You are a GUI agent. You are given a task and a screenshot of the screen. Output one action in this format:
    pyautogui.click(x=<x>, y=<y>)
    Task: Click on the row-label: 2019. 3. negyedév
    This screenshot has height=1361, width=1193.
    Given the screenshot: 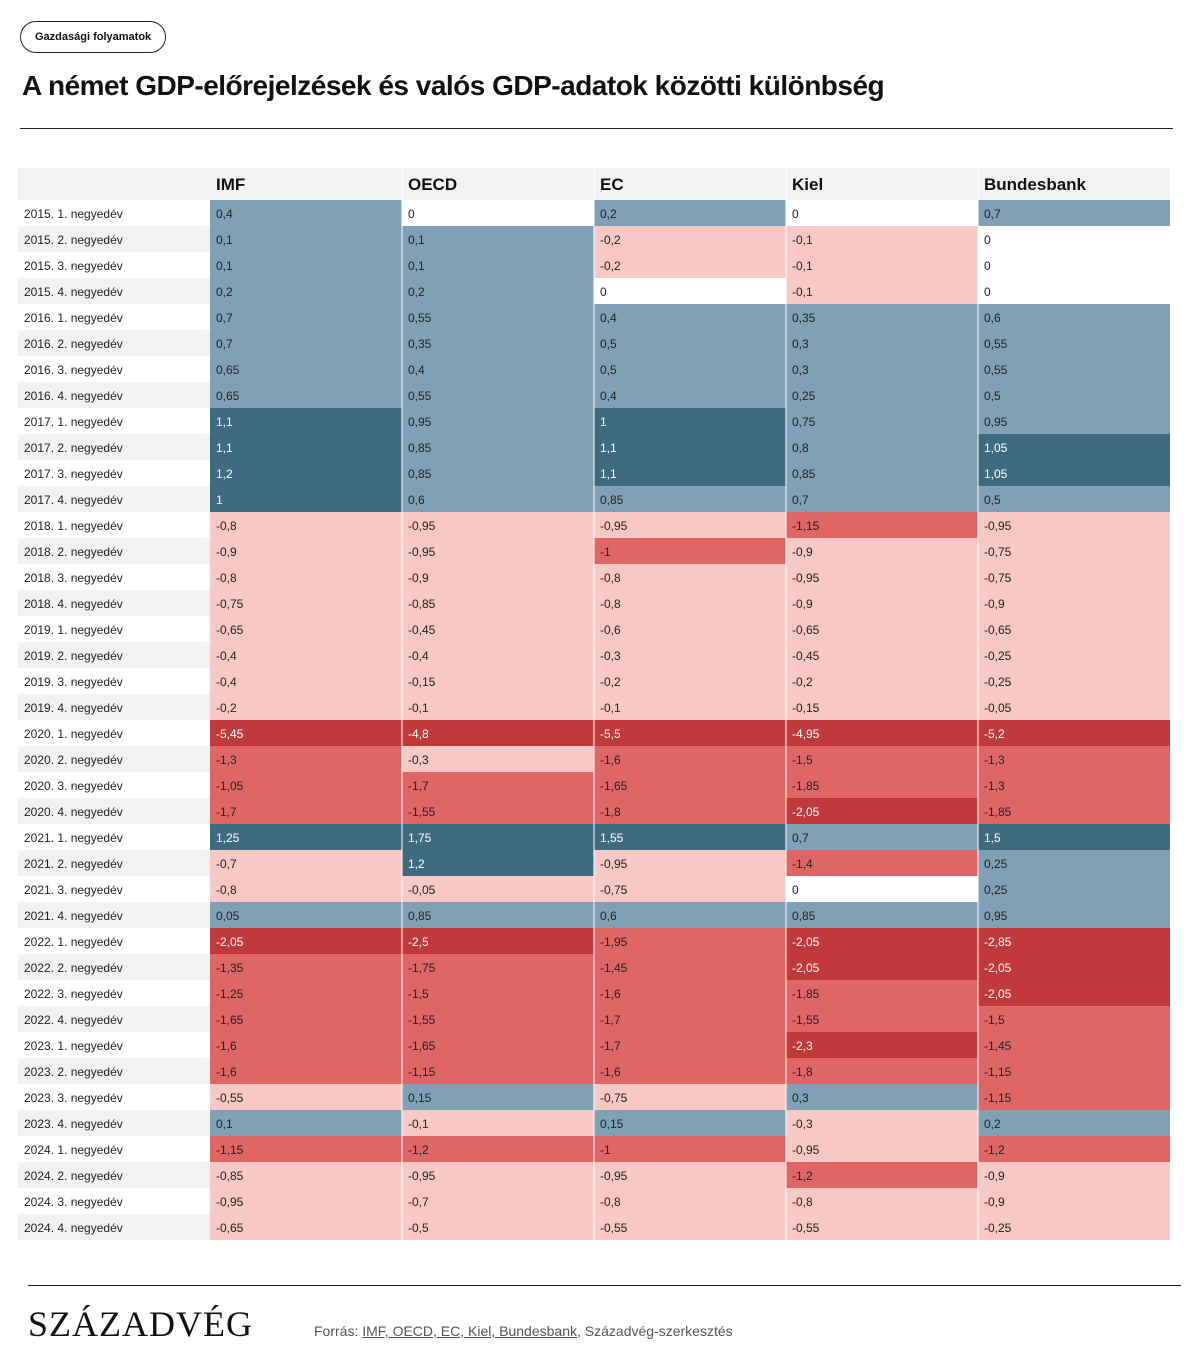 What is the action you would take?
    pyautogui.click(x=73, y=682)
    